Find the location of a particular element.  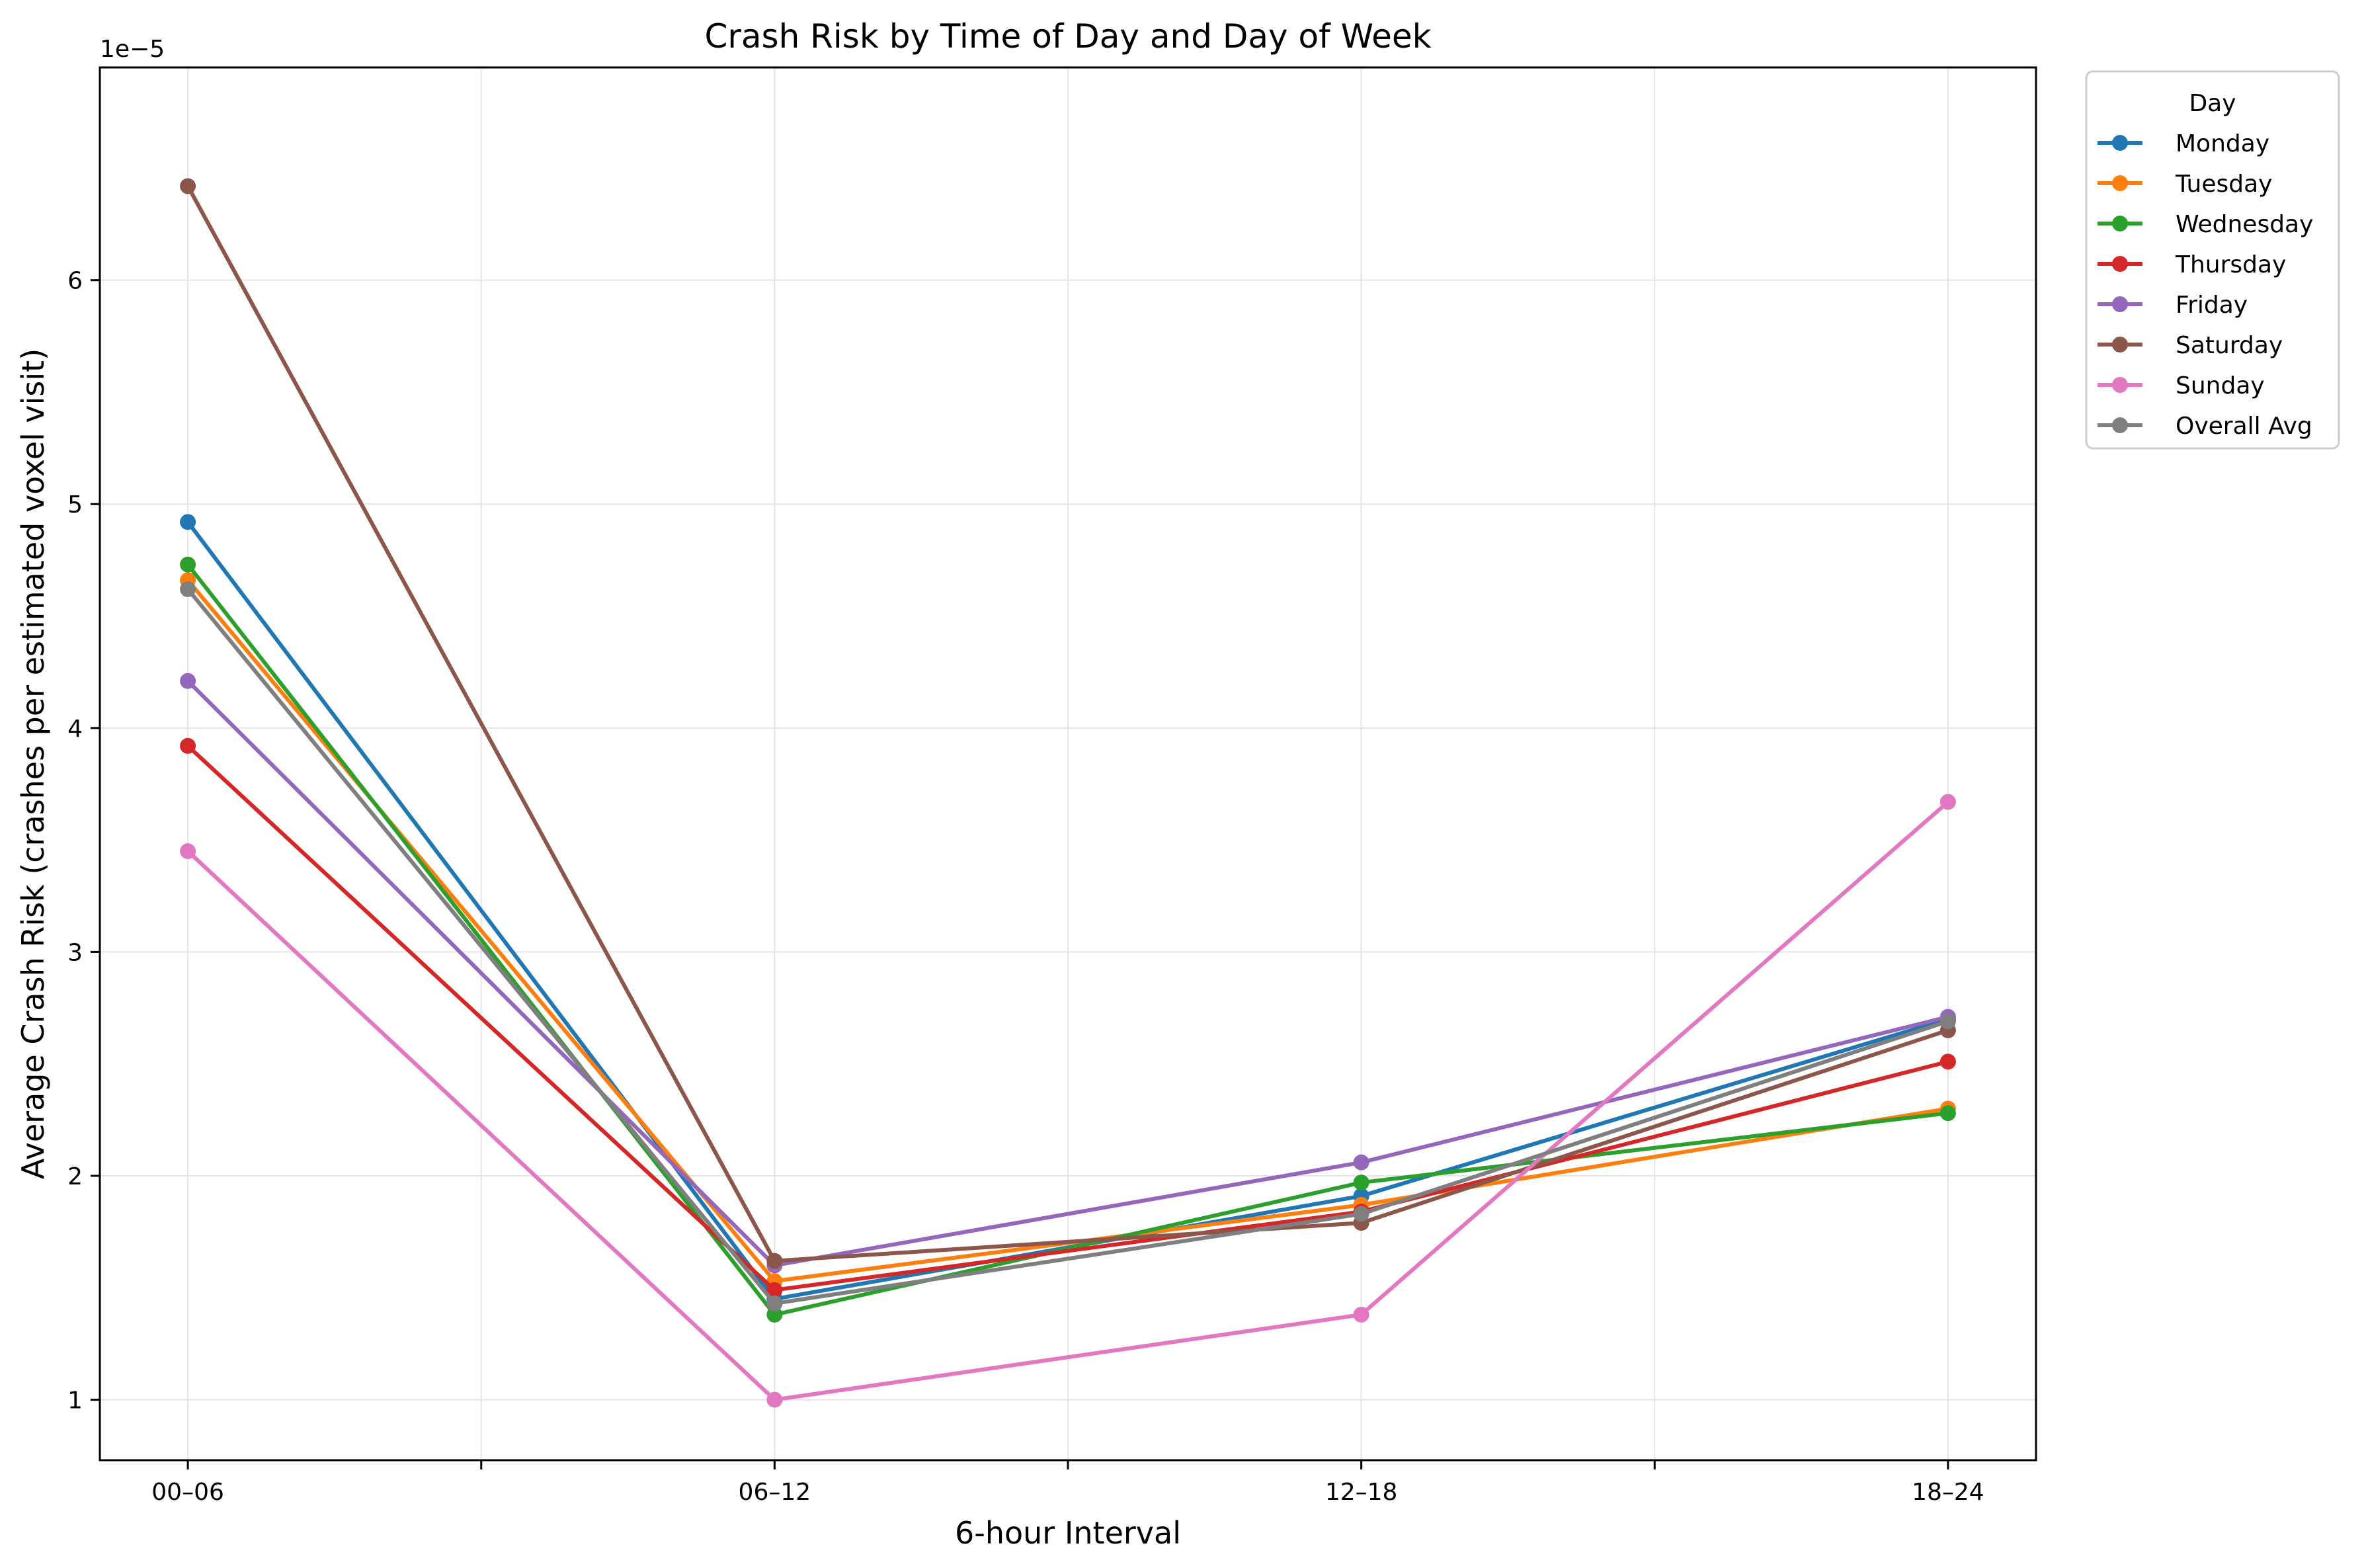

legend-label: Monday is located at coordinates (2222, 143).